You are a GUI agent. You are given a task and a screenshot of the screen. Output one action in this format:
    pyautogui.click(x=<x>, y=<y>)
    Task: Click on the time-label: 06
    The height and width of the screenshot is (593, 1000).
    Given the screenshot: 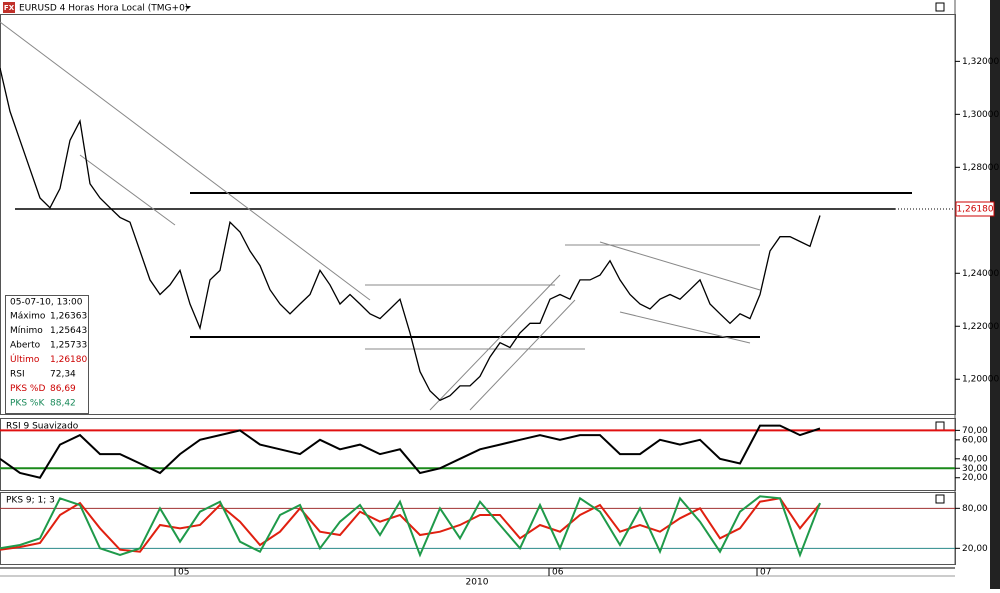 What is the action you would take?
    pyautogui.click(x=558, y=573)
    